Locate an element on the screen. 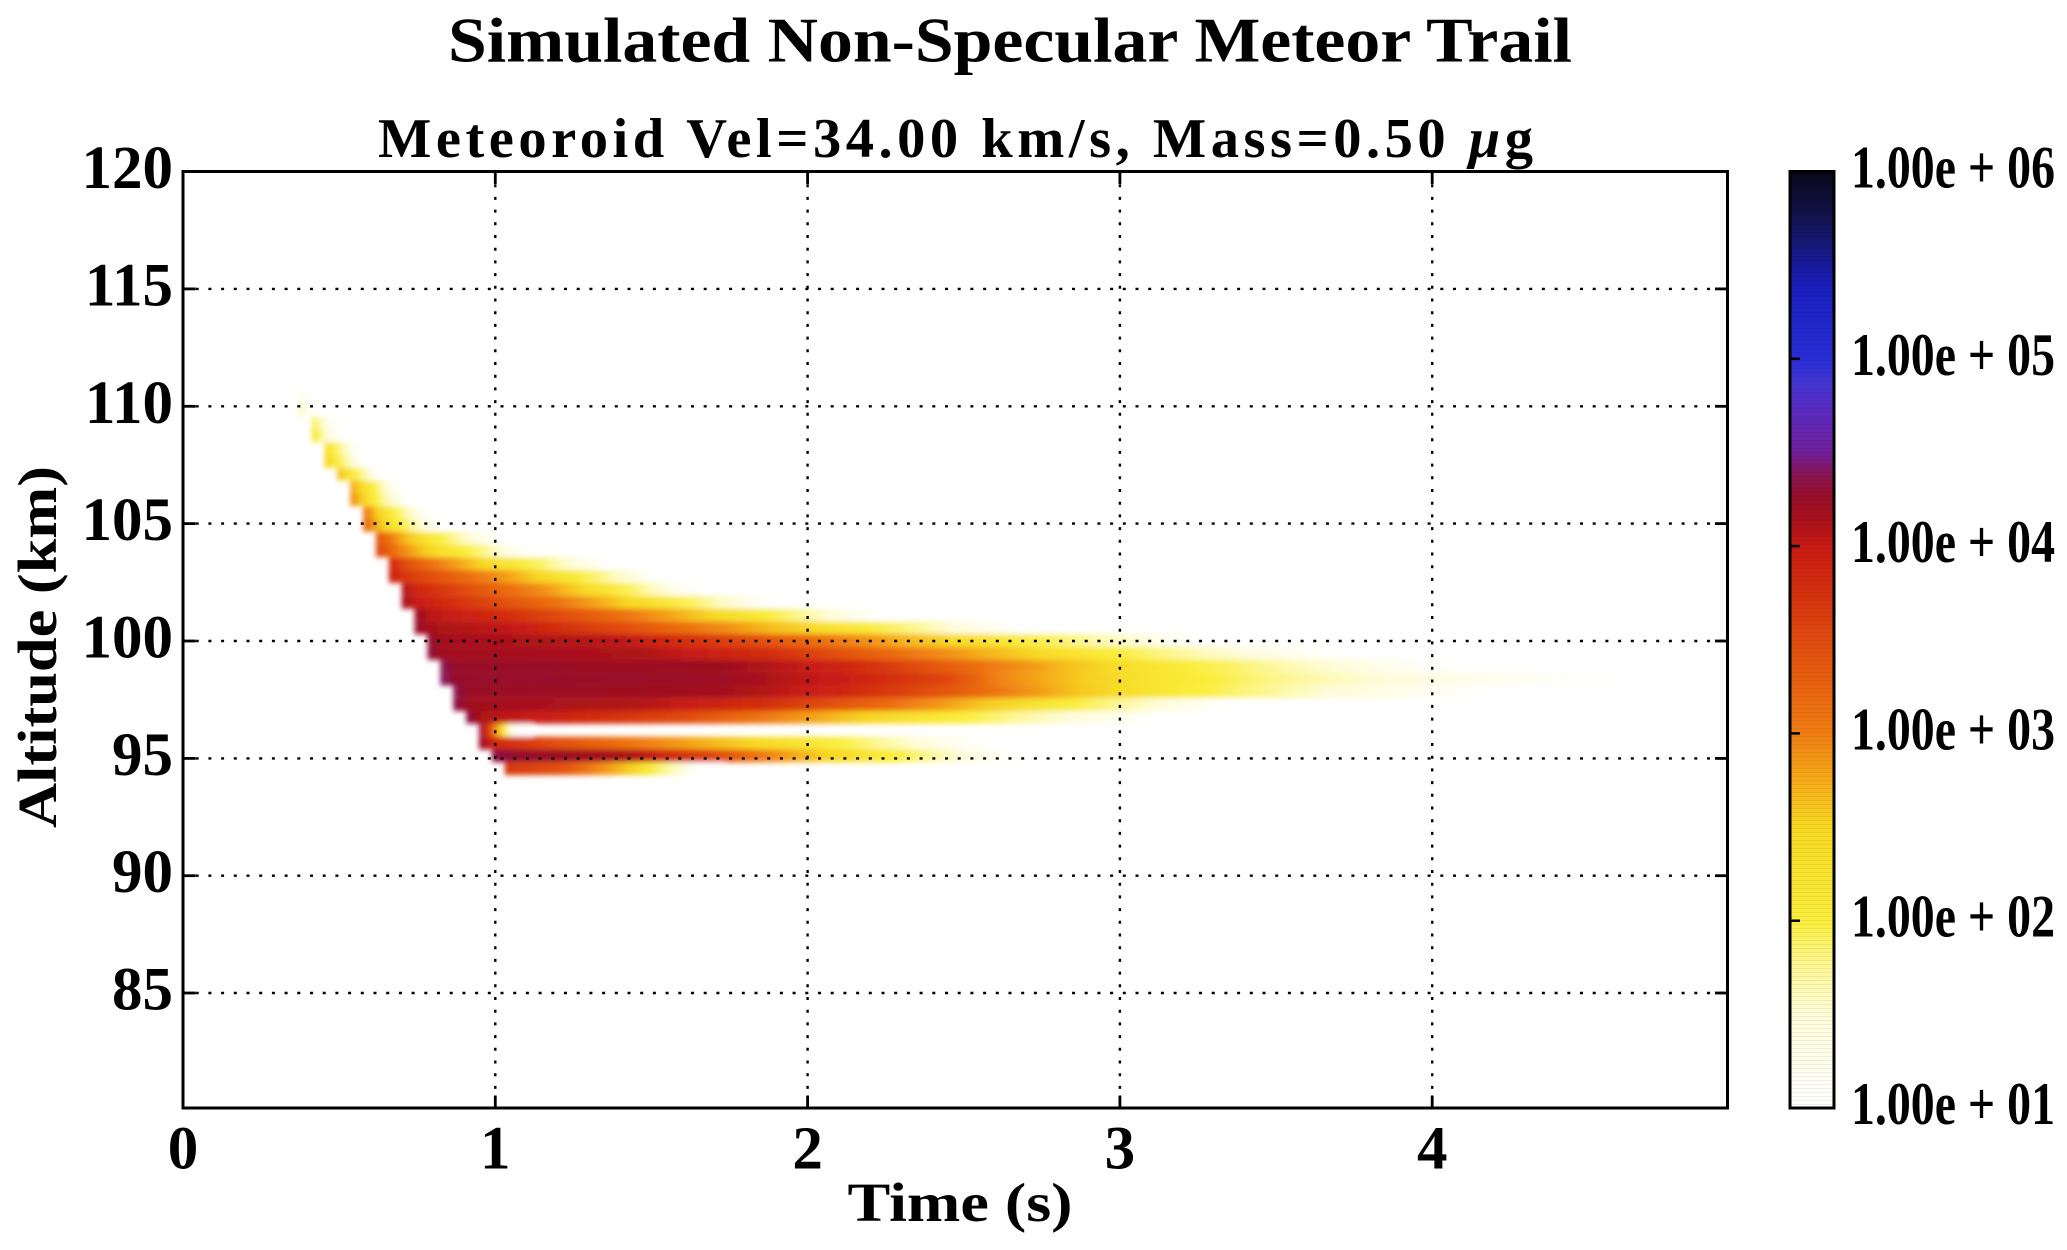 The width and height of the screenshot is (2067, 1250). svg-text: 1.00e + 01 is located at coordinates (1953, 1104).